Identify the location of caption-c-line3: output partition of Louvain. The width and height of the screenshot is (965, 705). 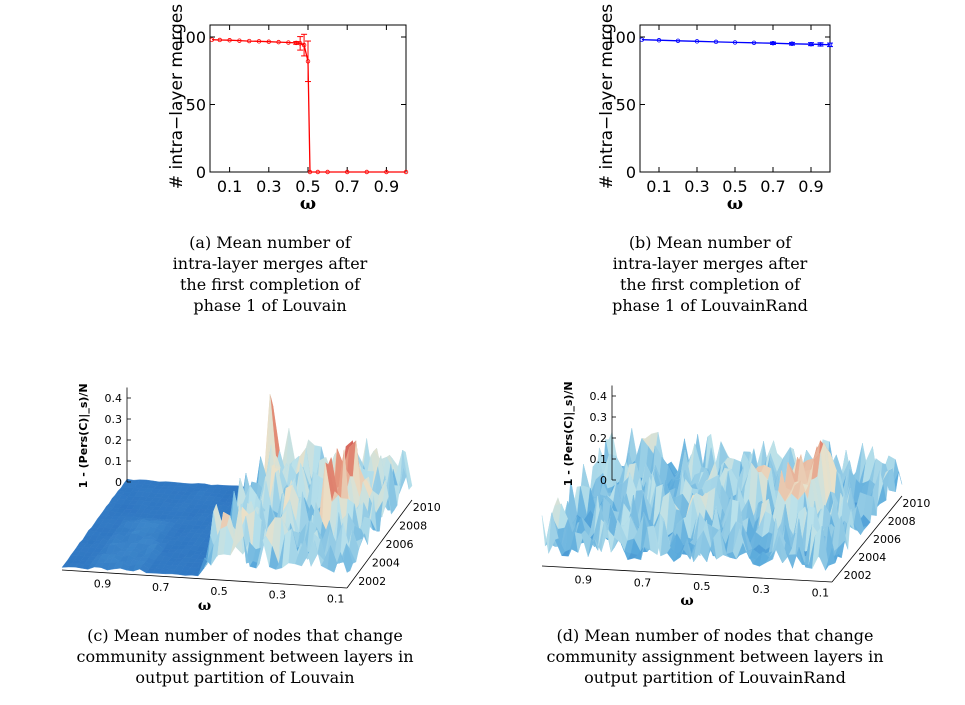
(245, 677).